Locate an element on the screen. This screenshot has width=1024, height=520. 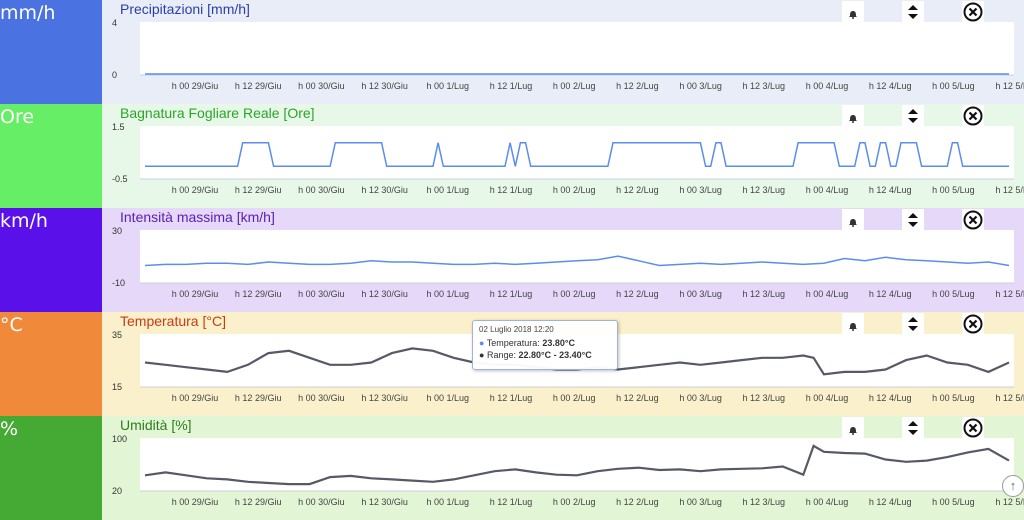
unit-label: Ore is located at coordinates (17, 117).